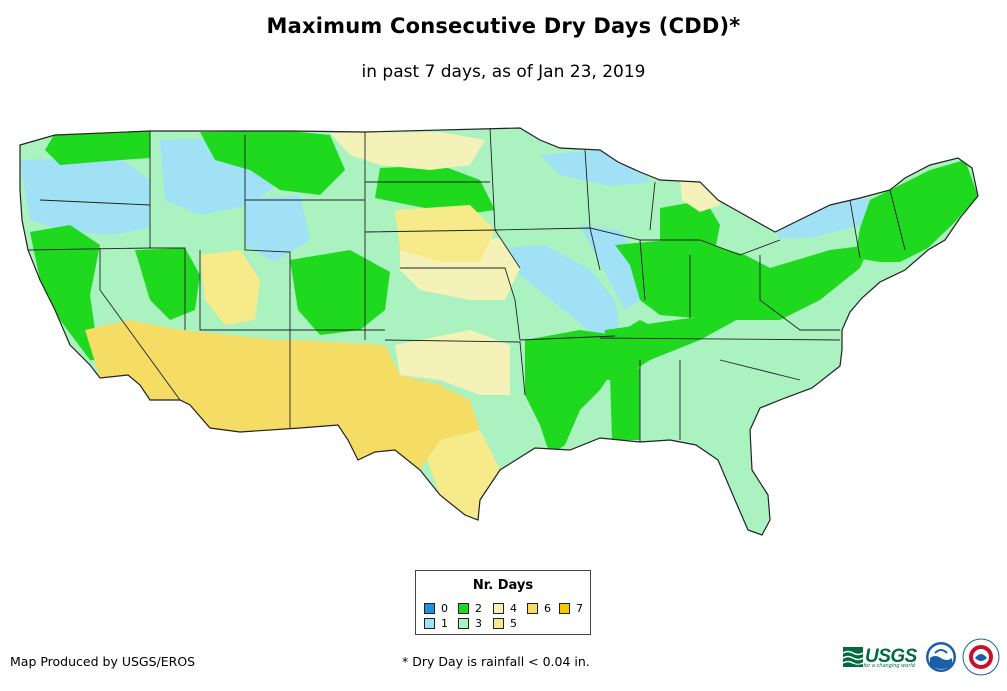 This screenshot has width=1007, height=691. What do you see at coordinates (595, 168) in the screenshot?
I see `region-1-day-upper-midwest` at bounding box center [595, 168].